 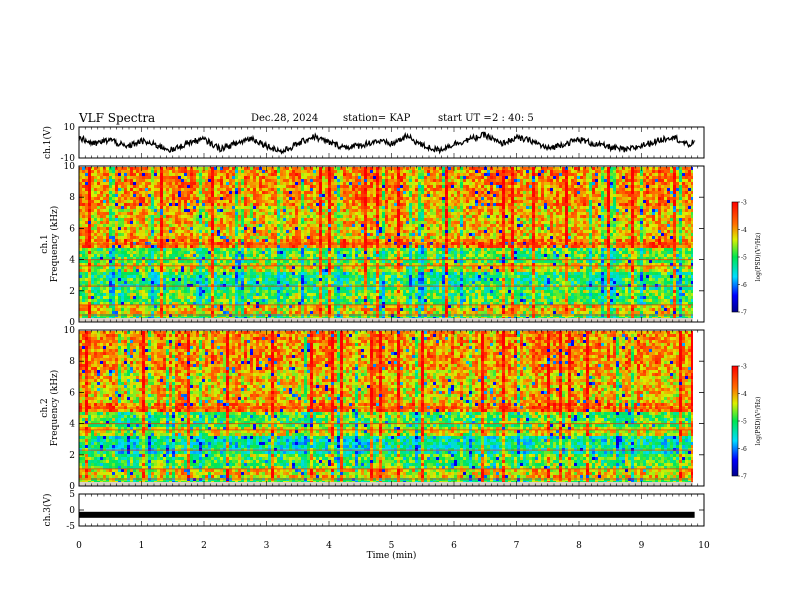 I want to click on ch1-spectrogram-colorbar-label: log(PSD)(V²/Hz), so click(x=758, y=257).